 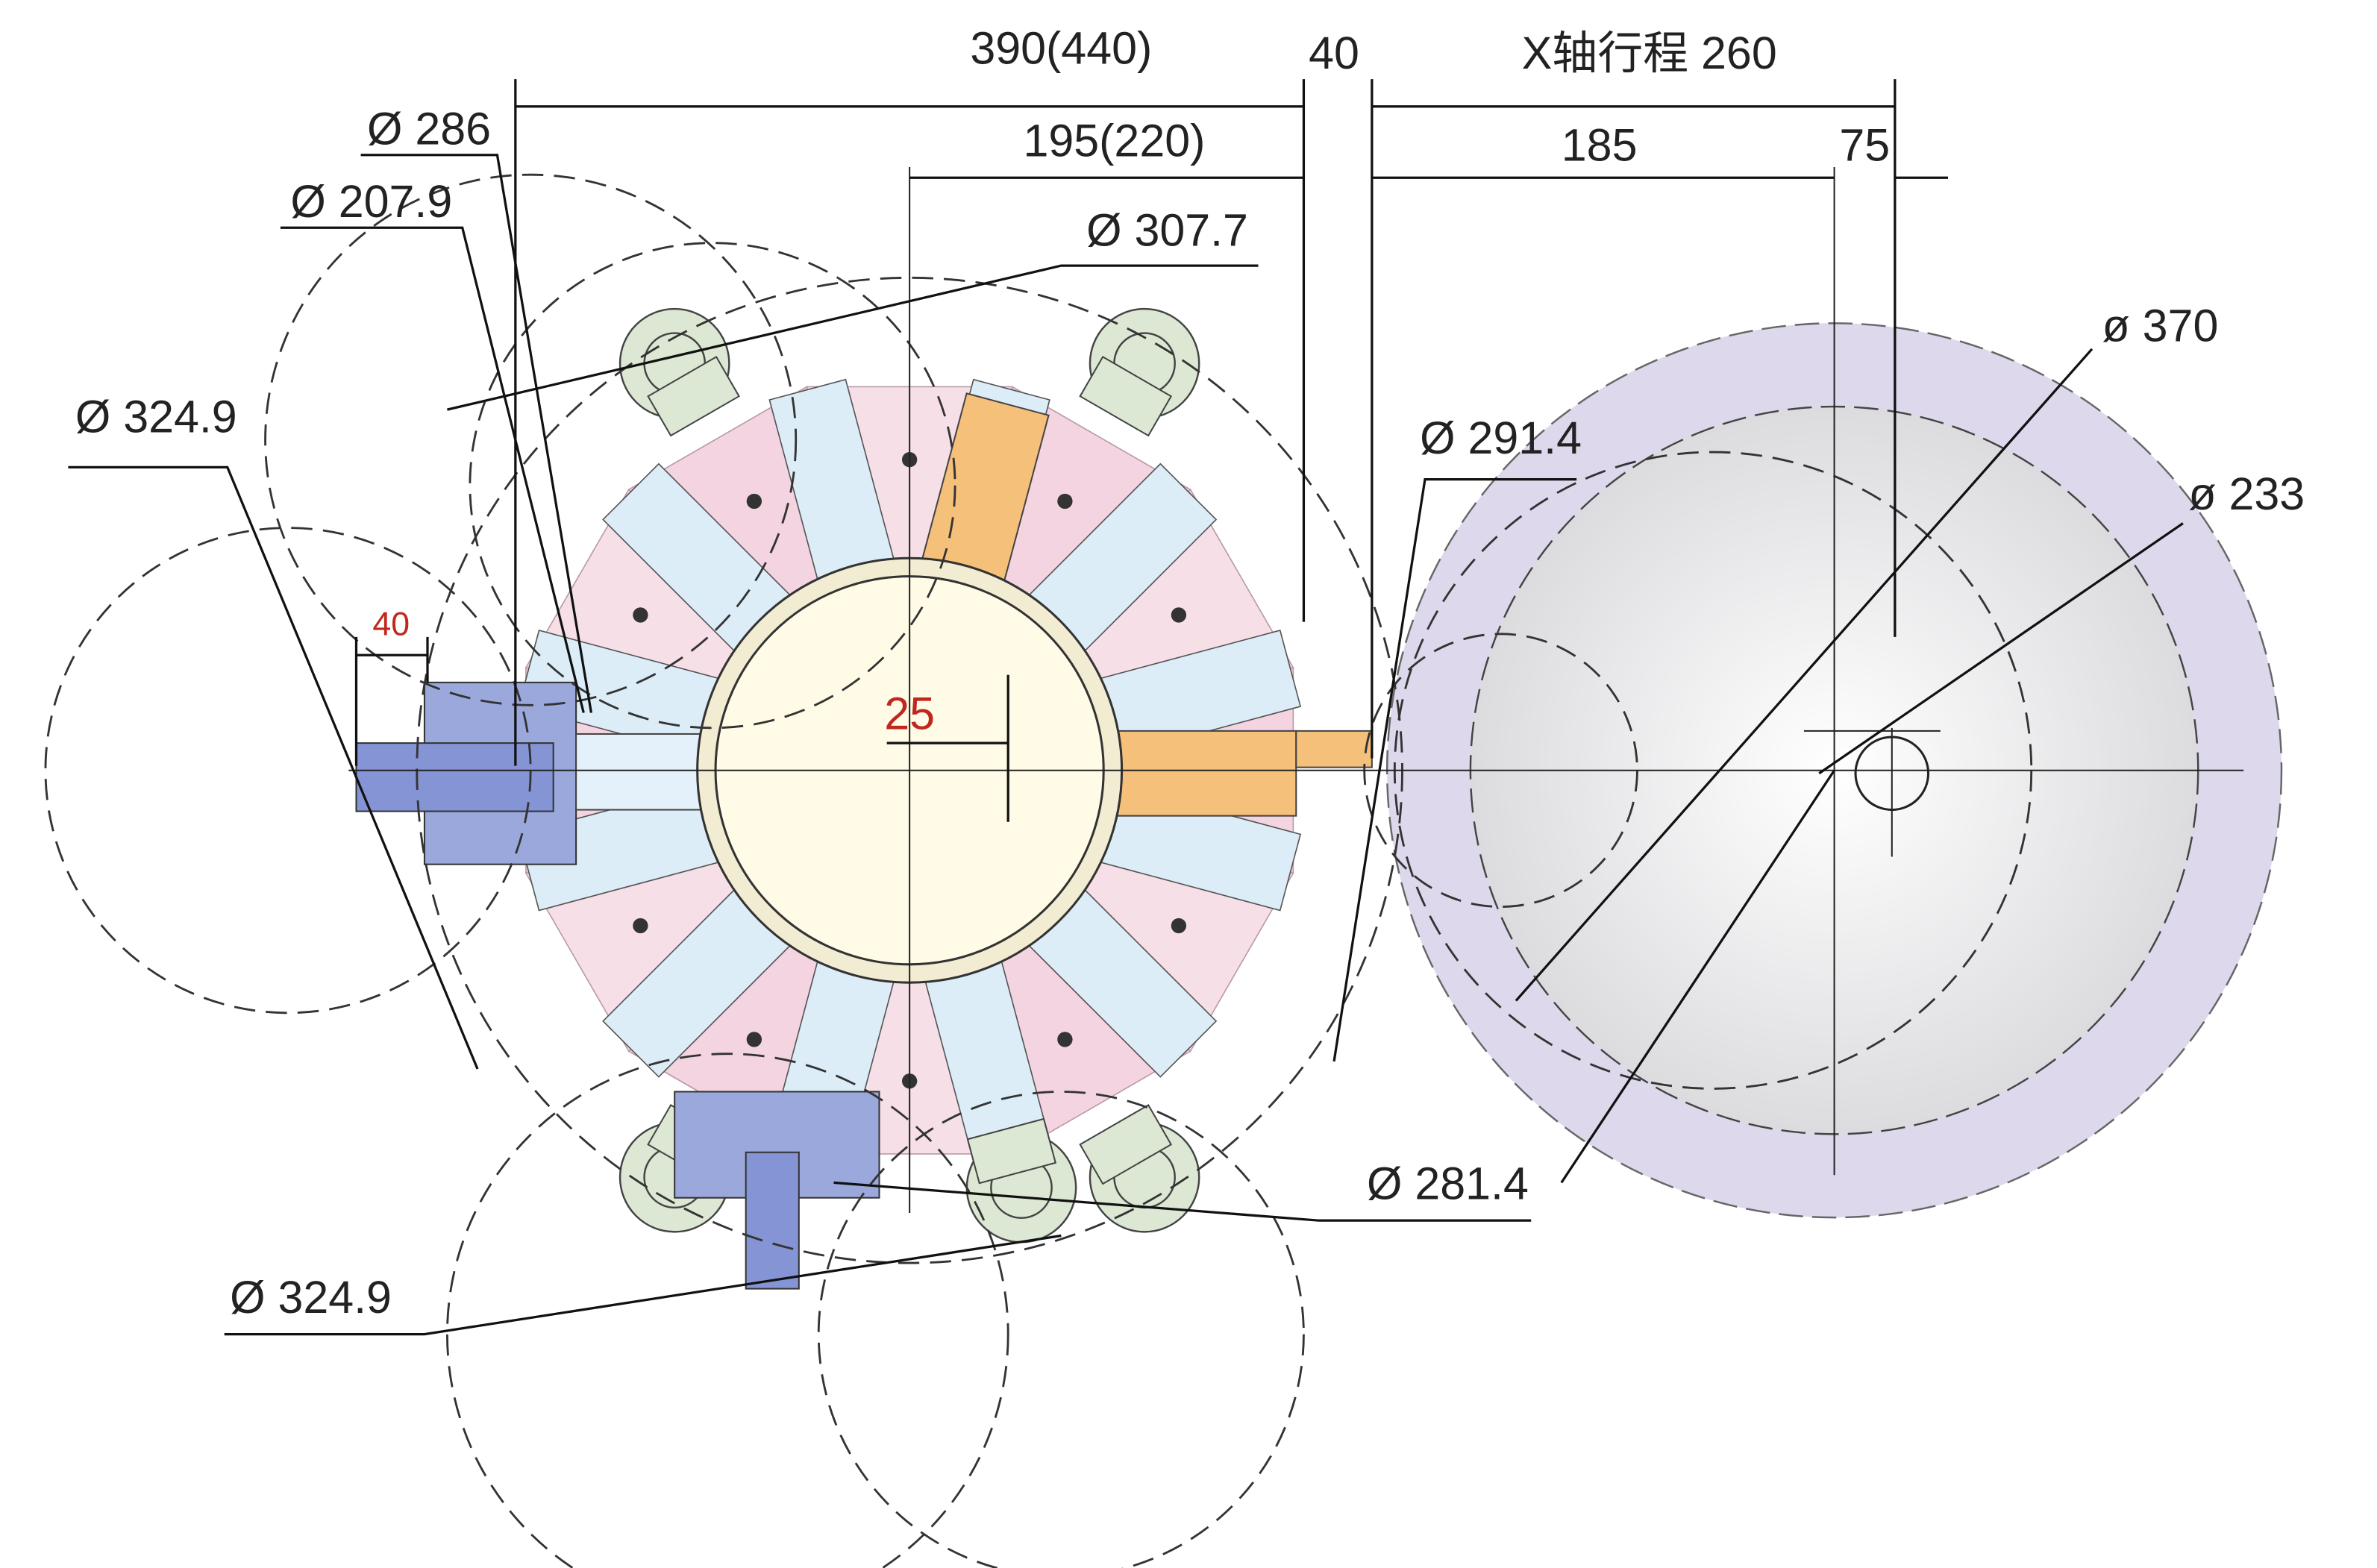 I want to click on diameter-label: ø 370, so click(x=2160, y=326).